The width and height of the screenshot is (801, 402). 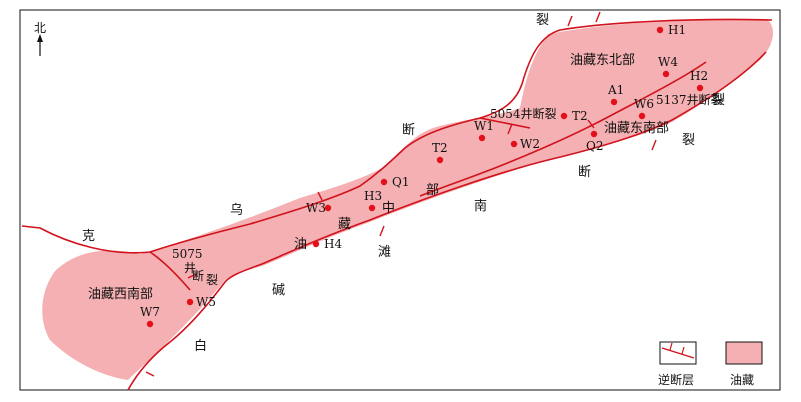 What do you see at coordinates (484, 126) in the screenshot?
I see `well-label: W1` at bounding box center [484, 126].